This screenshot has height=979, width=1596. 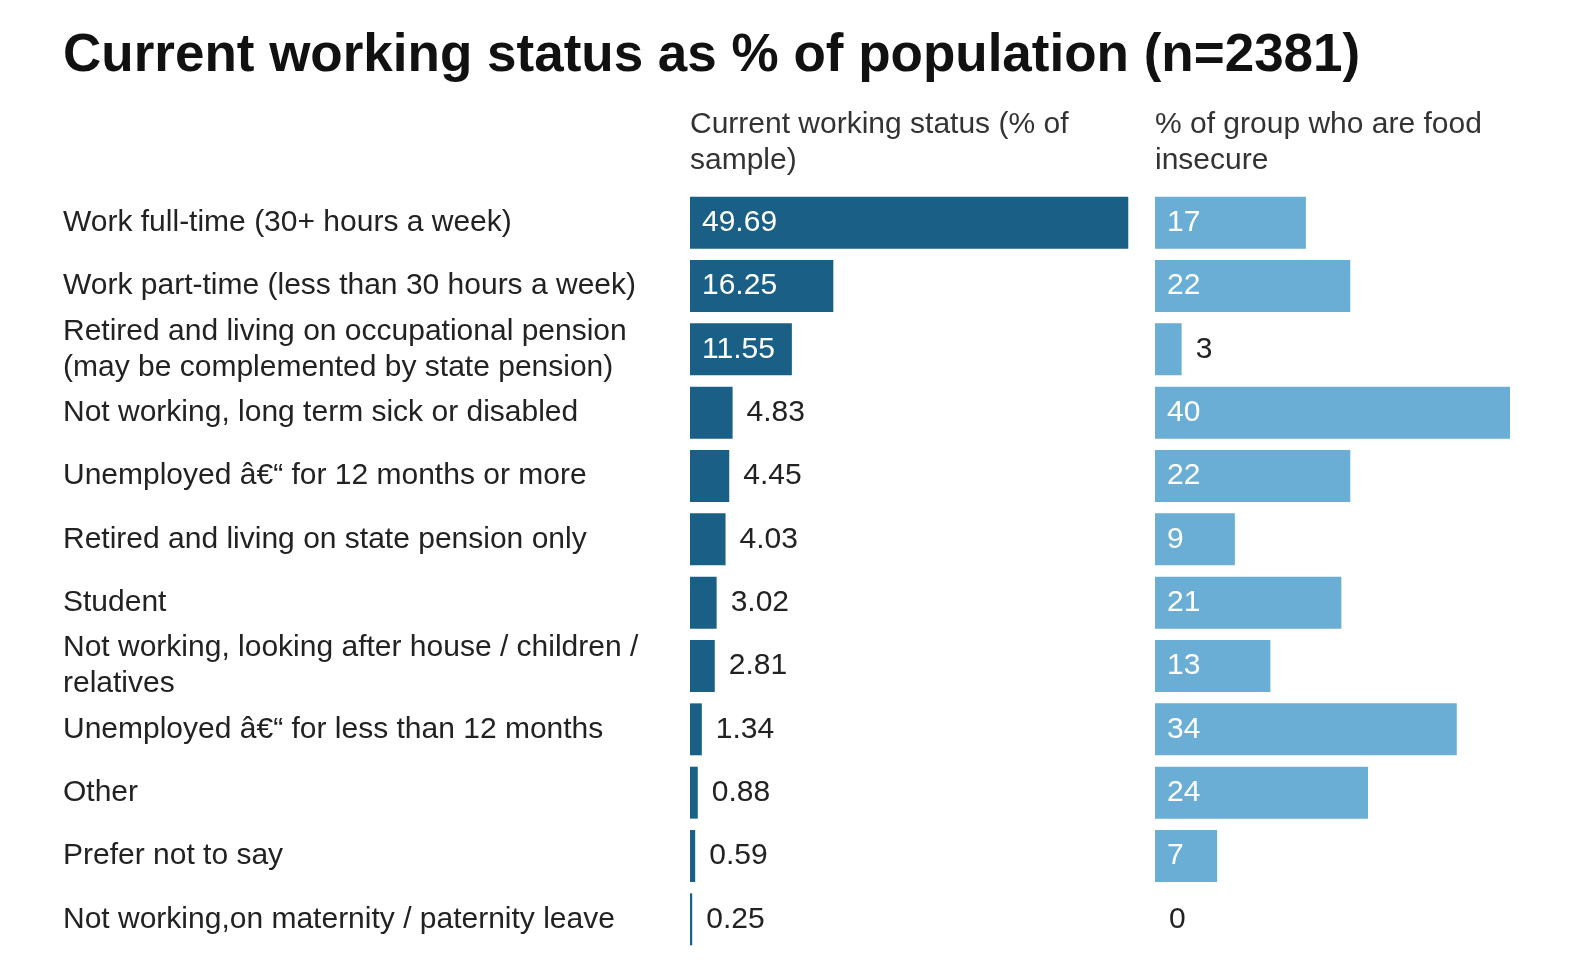 What do you see at coordinates (768, 537) in the screenshot?
I see `data-label: 4.03` at bounding box center [768, 537].